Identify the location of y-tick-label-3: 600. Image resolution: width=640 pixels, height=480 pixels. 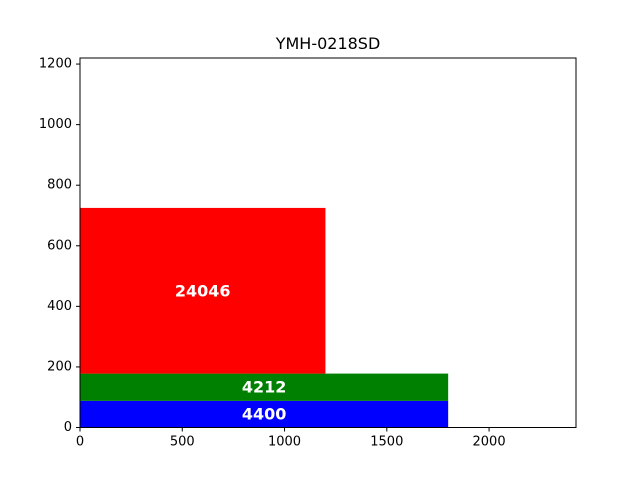
(59, 245).